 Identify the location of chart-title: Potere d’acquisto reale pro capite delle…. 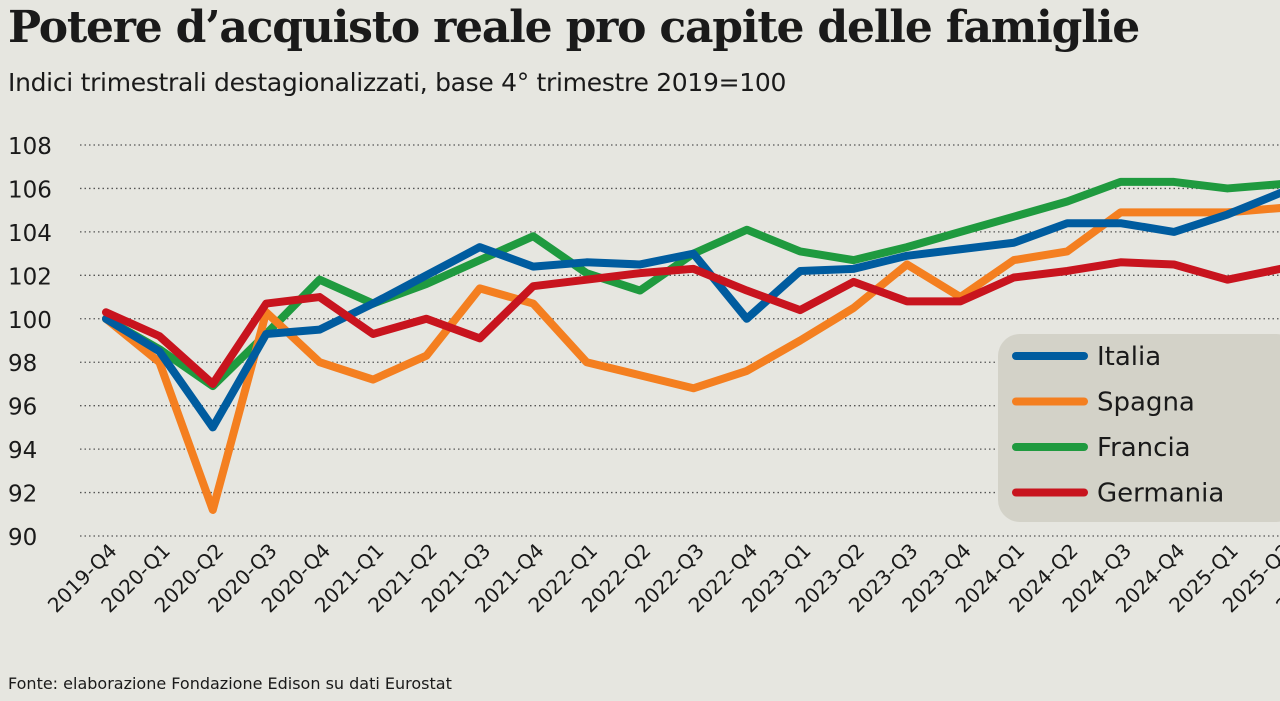
(574, 27).